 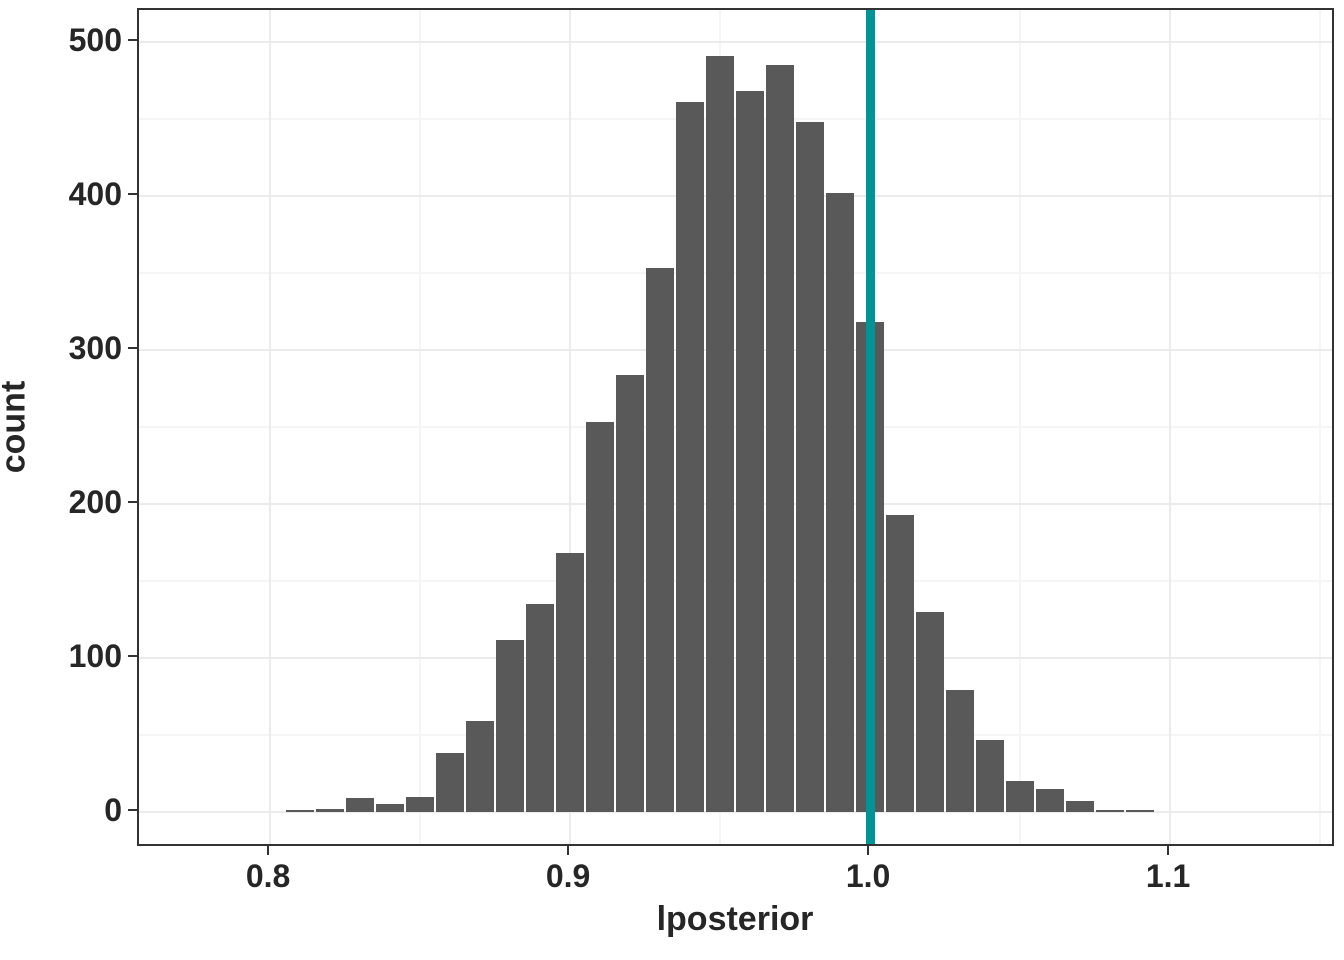 I want to click on x-tick-label: 1.1, so click(x=1168, y=876).